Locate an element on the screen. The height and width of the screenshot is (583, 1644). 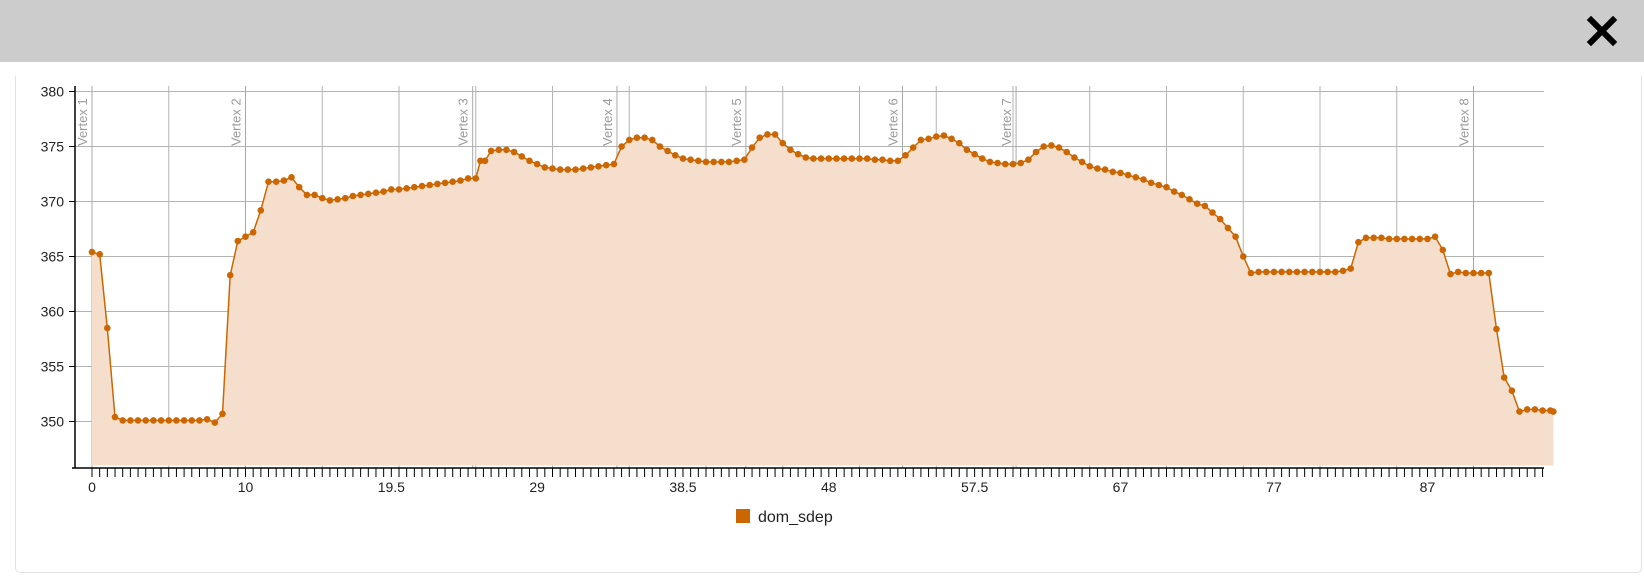
legend-swatch is located at coordinates (743, 516).